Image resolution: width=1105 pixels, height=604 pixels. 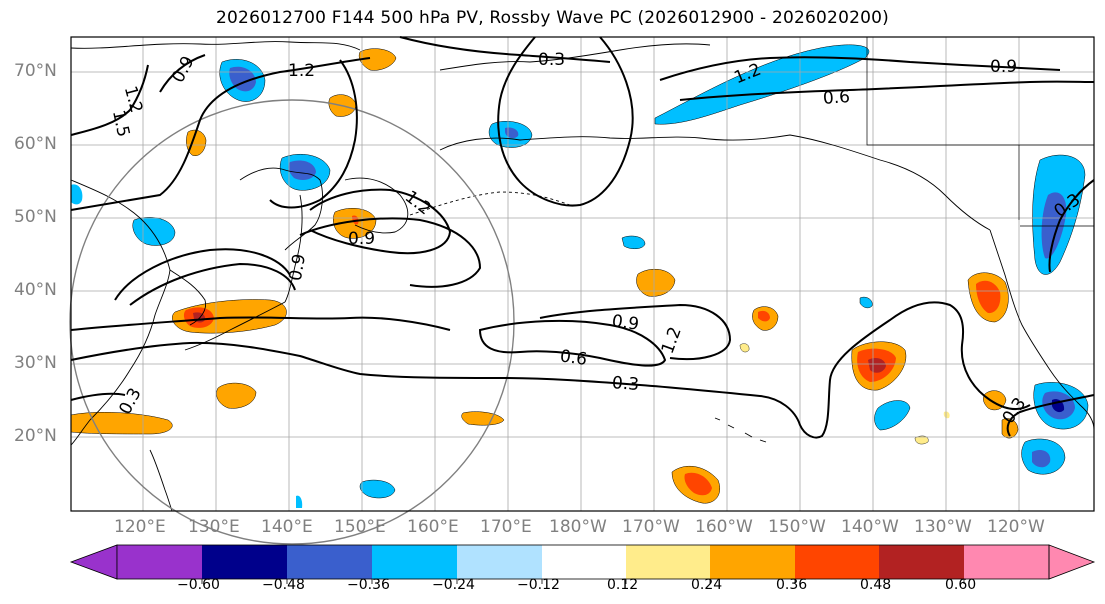 What do you see at coordinates (797, 527) in the screenshot?
I see `lon-label: 150°W` at bounding box center [797, 527].